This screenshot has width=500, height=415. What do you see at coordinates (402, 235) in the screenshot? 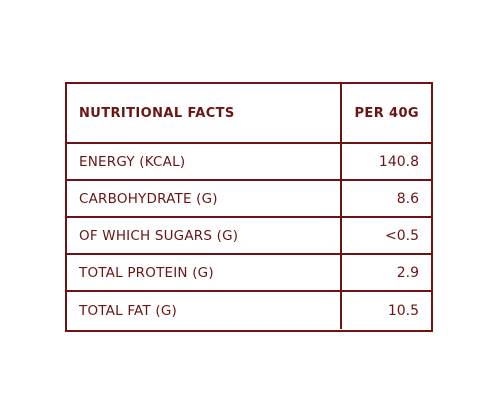
I see `nutrient-value: <0.5` at bounding box center [402, 235].